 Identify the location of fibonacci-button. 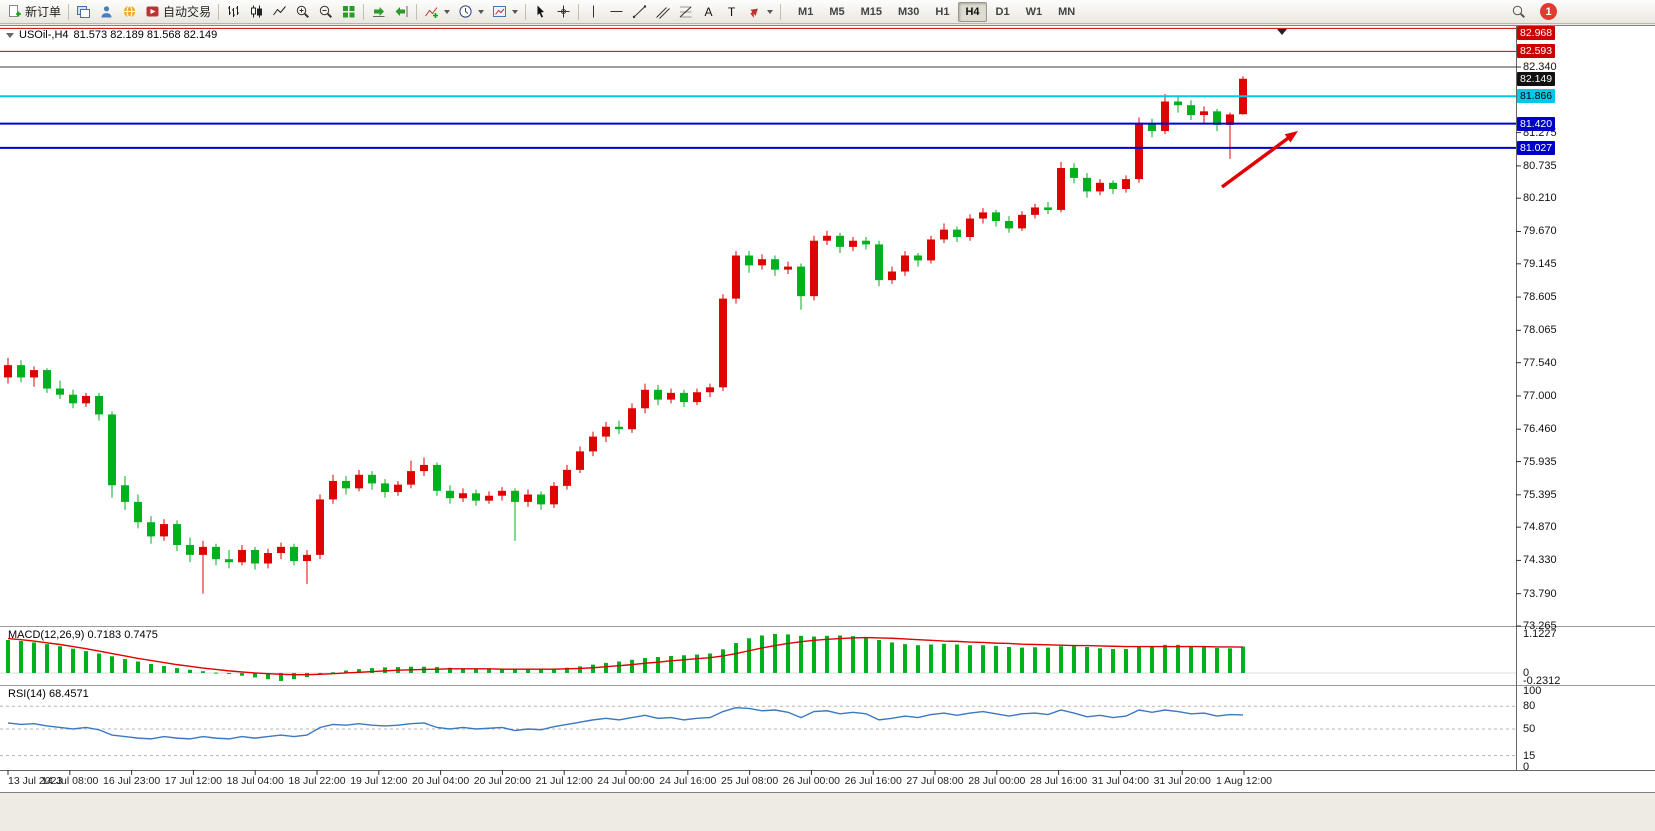
(685, 12).